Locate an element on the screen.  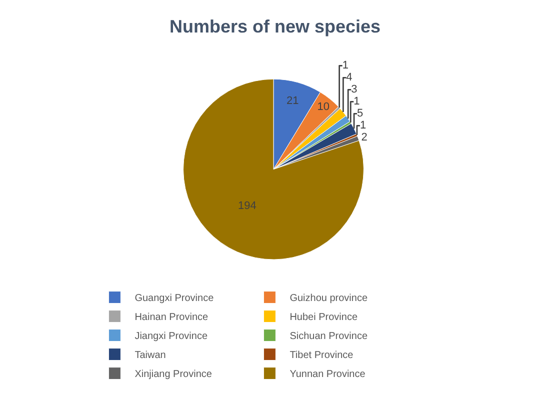
chart-title: Numbers of new species is located at coordinates (275, 26).